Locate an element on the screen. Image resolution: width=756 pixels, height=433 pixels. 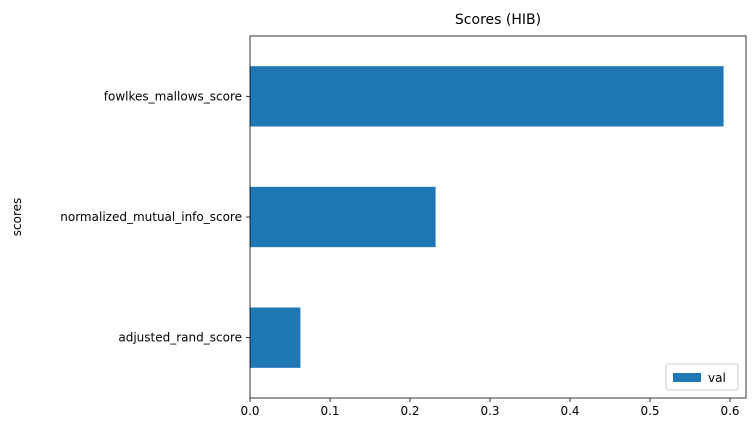
x-tick-label: 0.4 is located at coordinates (569, 411).